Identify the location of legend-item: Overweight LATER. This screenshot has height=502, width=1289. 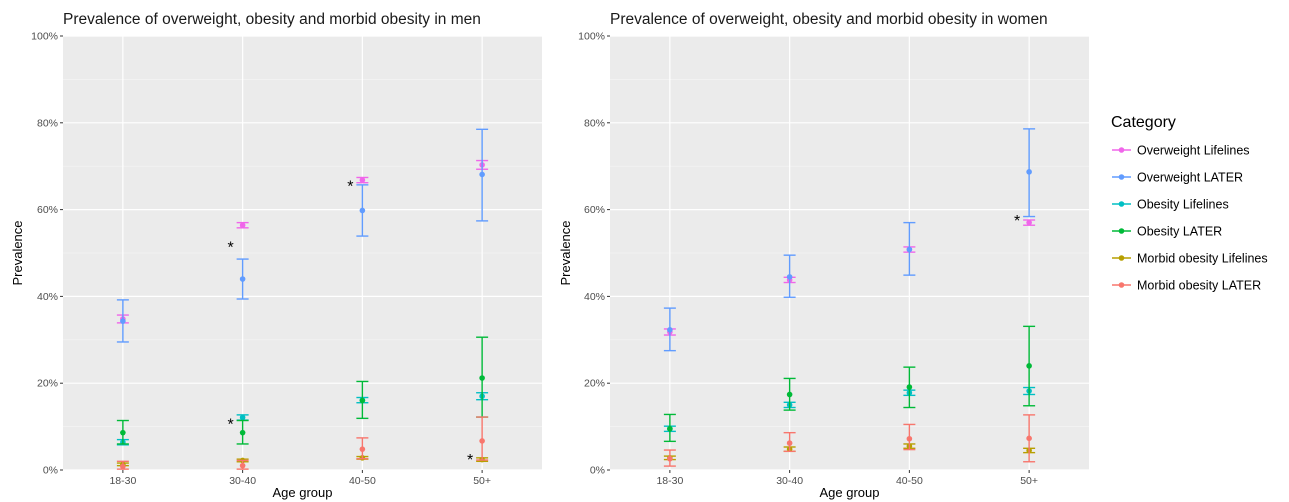
(1177, 178).